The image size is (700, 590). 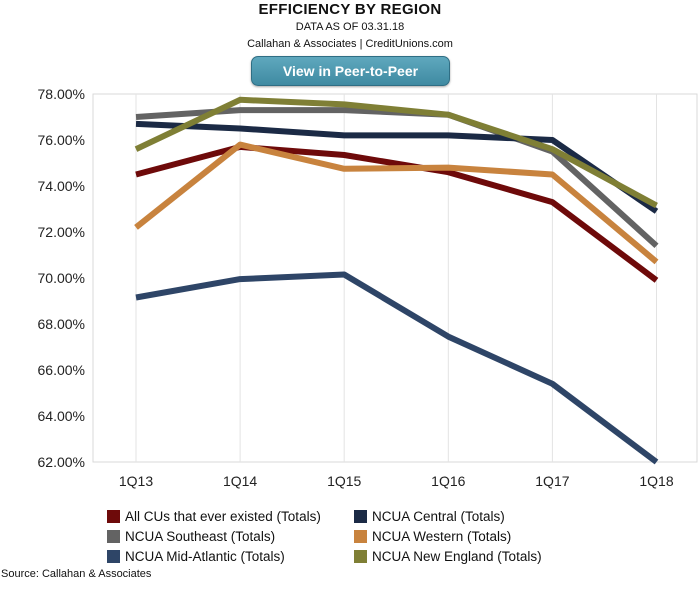 I want to click on view-in-peer-to-peer-button: View in Peer-to-Peer, so click(x=350, y=71).